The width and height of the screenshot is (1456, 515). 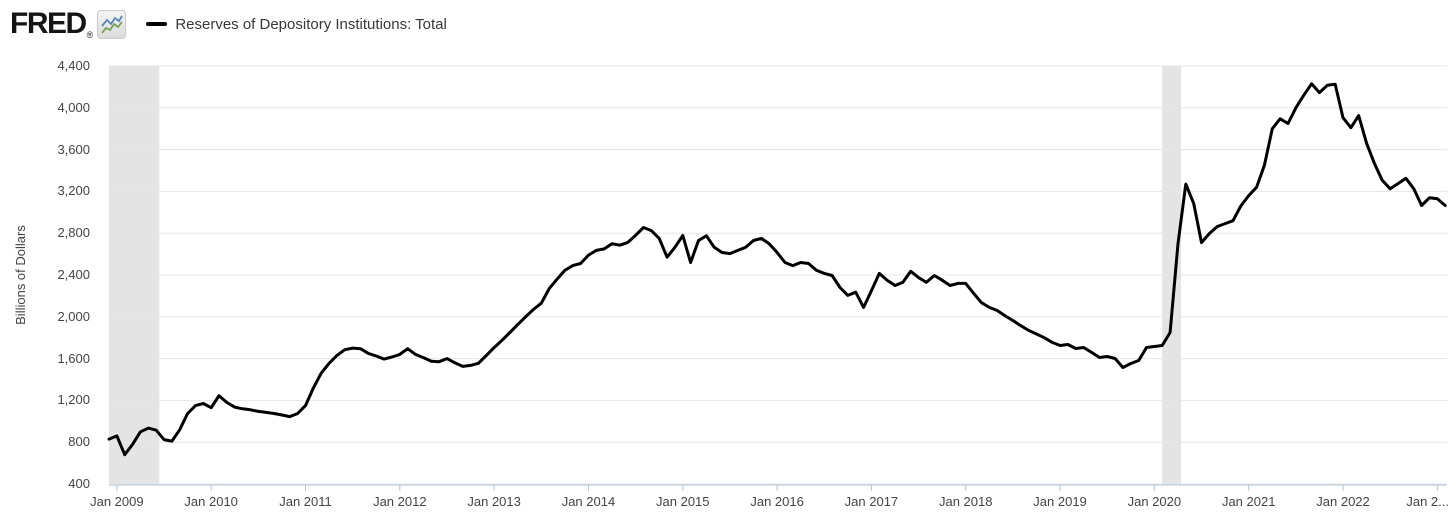 I want to click on y-axis-tick-label: 3,200, so click(x=73, y=191).